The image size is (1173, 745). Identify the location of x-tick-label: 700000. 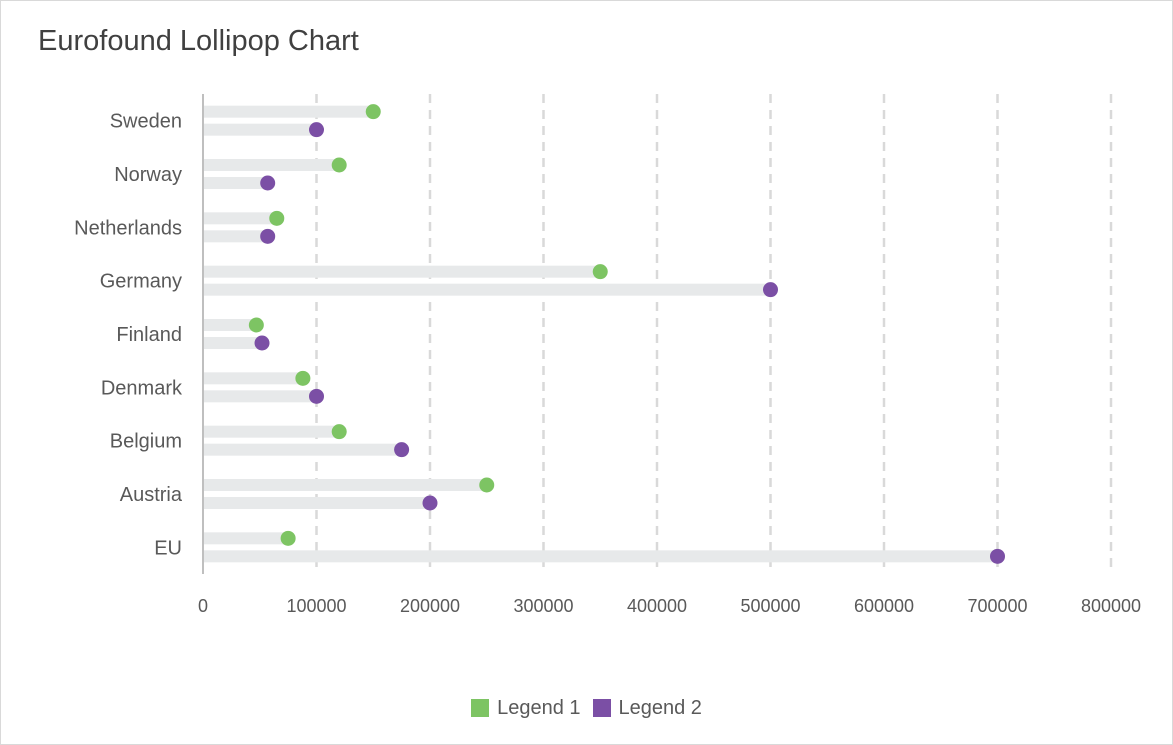
(997, 606).